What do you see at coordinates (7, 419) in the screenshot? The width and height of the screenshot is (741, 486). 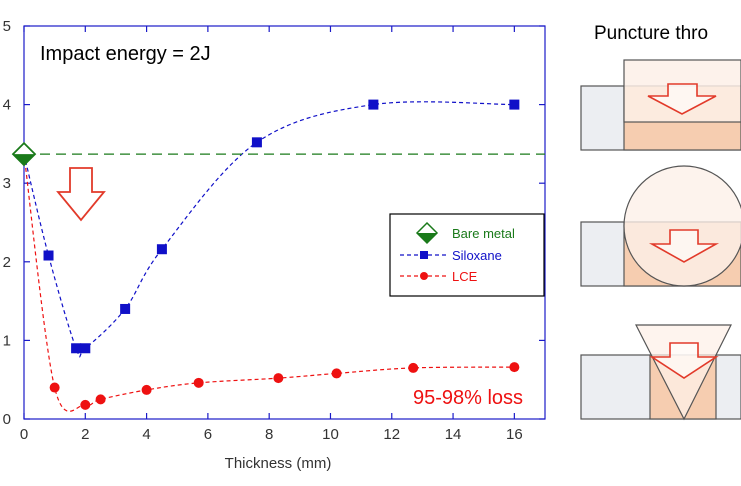 I see `y-tick-label: 0` at bounding box center [7, 419].